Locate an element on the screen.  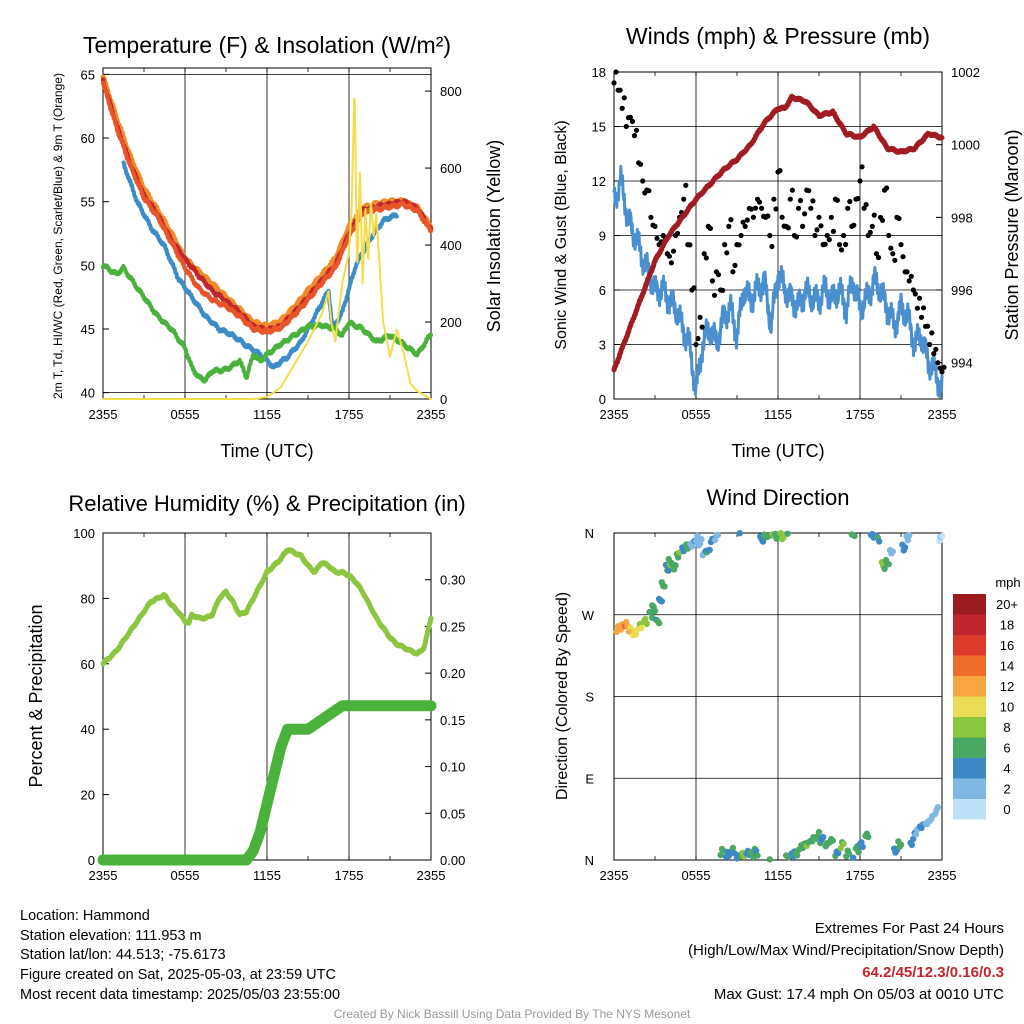
y-tick-label: 45 is located at coordinates (88, 329).